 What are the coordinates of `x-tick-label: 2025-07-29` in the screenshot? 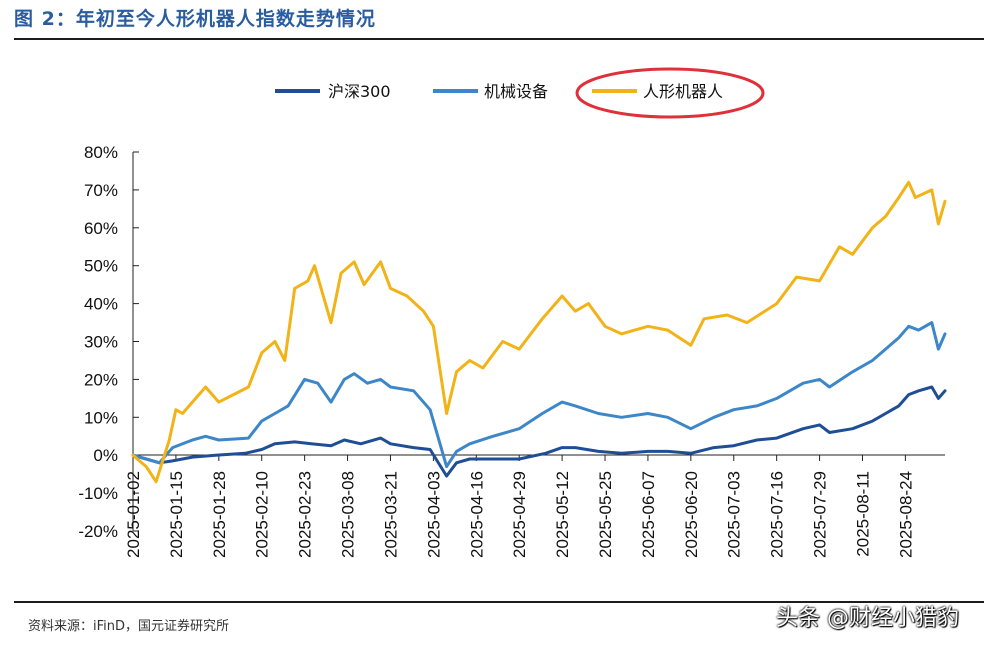 It's located at (820, 514).